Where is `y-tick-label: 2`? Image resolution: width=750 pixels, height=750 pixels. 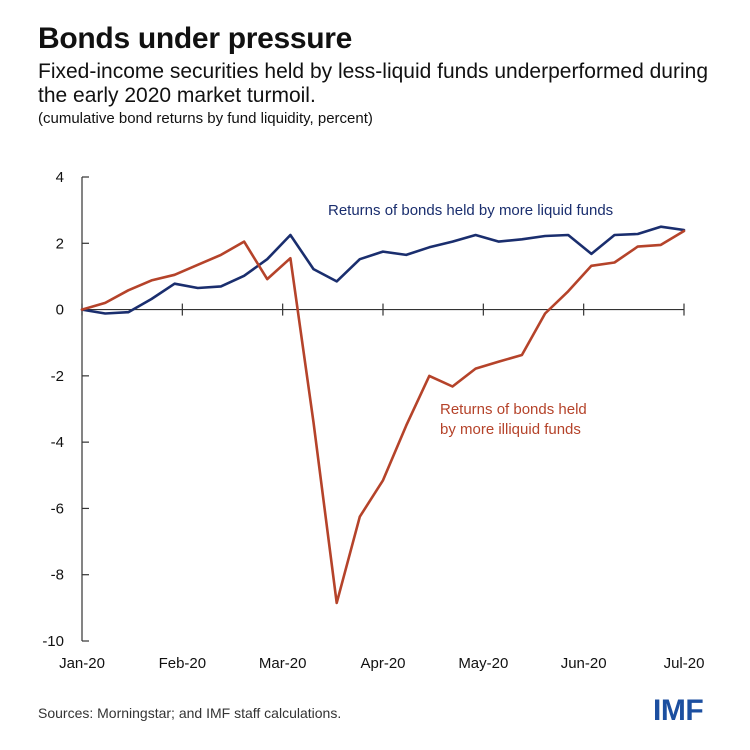
y-tick-label: 2 is located at coordinates (60, 243).